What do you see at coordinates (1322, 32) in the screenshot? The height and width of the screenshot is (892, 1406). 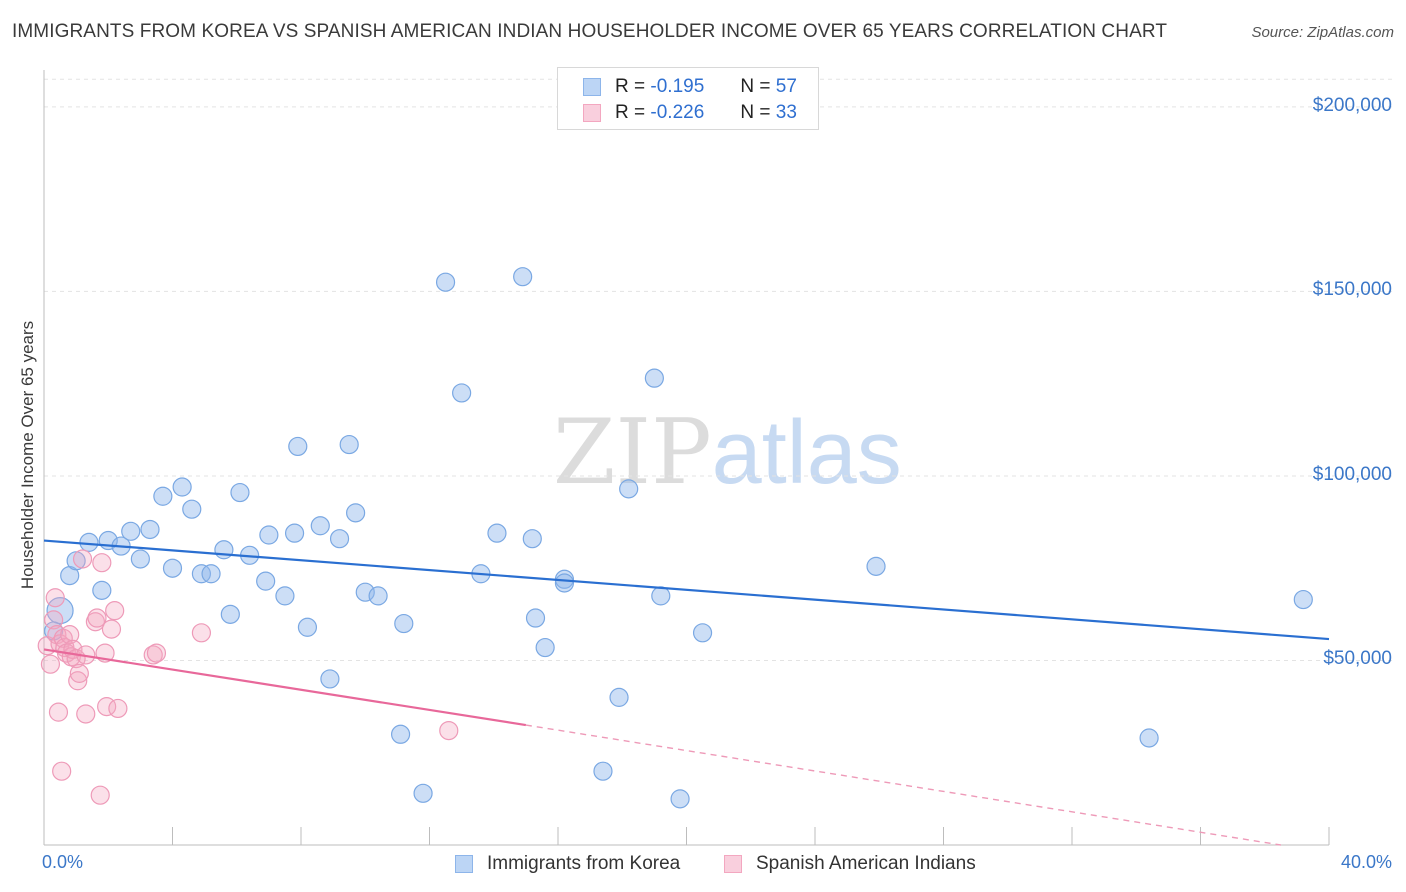 I see `source-label: Source: ZipAtlas.com` at bounding box center [1322, 32].